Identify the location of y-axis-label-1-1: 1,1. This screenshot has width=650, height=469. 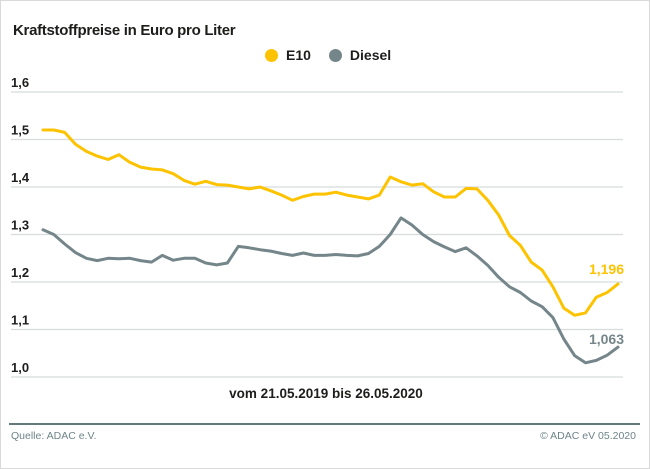
(20, 320).